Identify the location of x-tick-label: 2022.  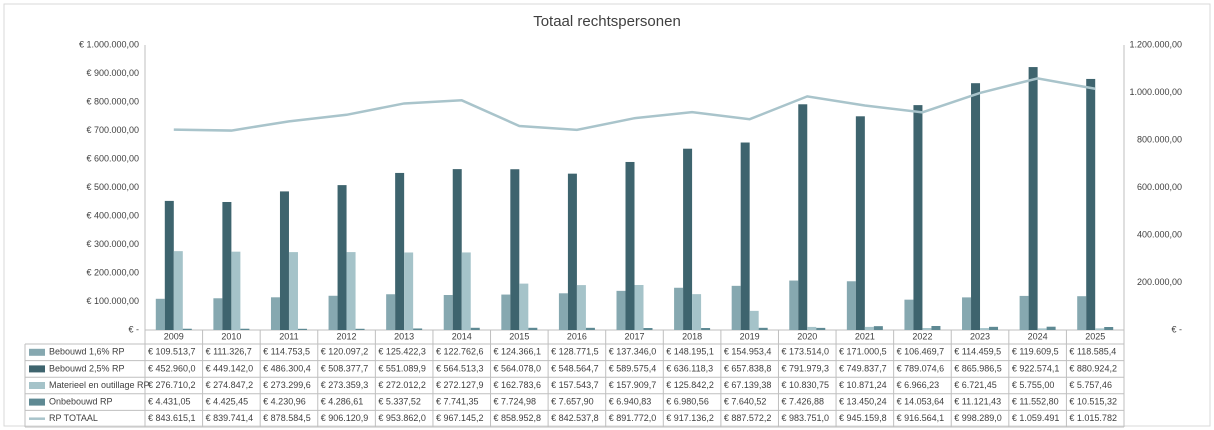
(922, 336).